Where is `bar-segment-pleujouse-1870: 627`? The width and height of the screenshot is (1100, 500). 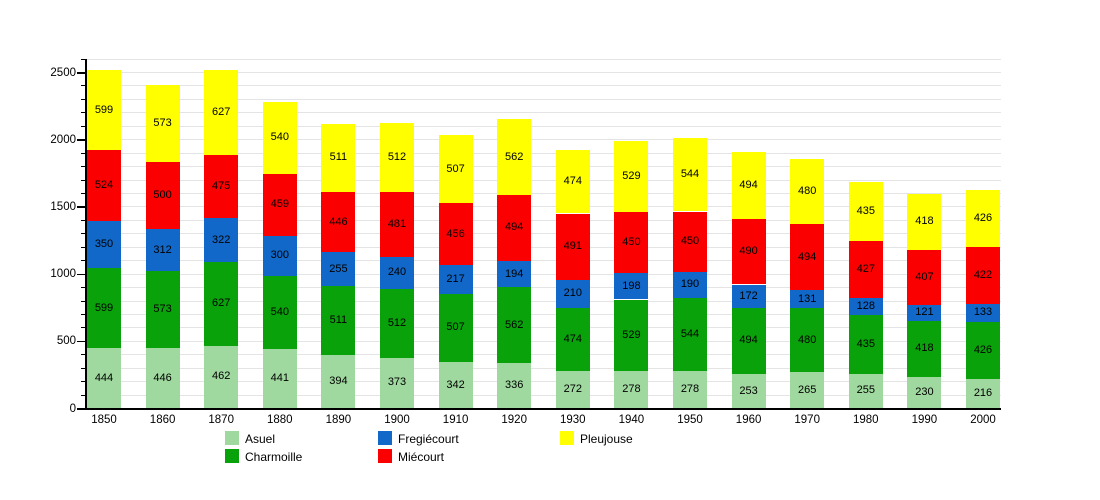 bar-segment-pleujouse-1870: 627 is located at coordinates (221, 112).